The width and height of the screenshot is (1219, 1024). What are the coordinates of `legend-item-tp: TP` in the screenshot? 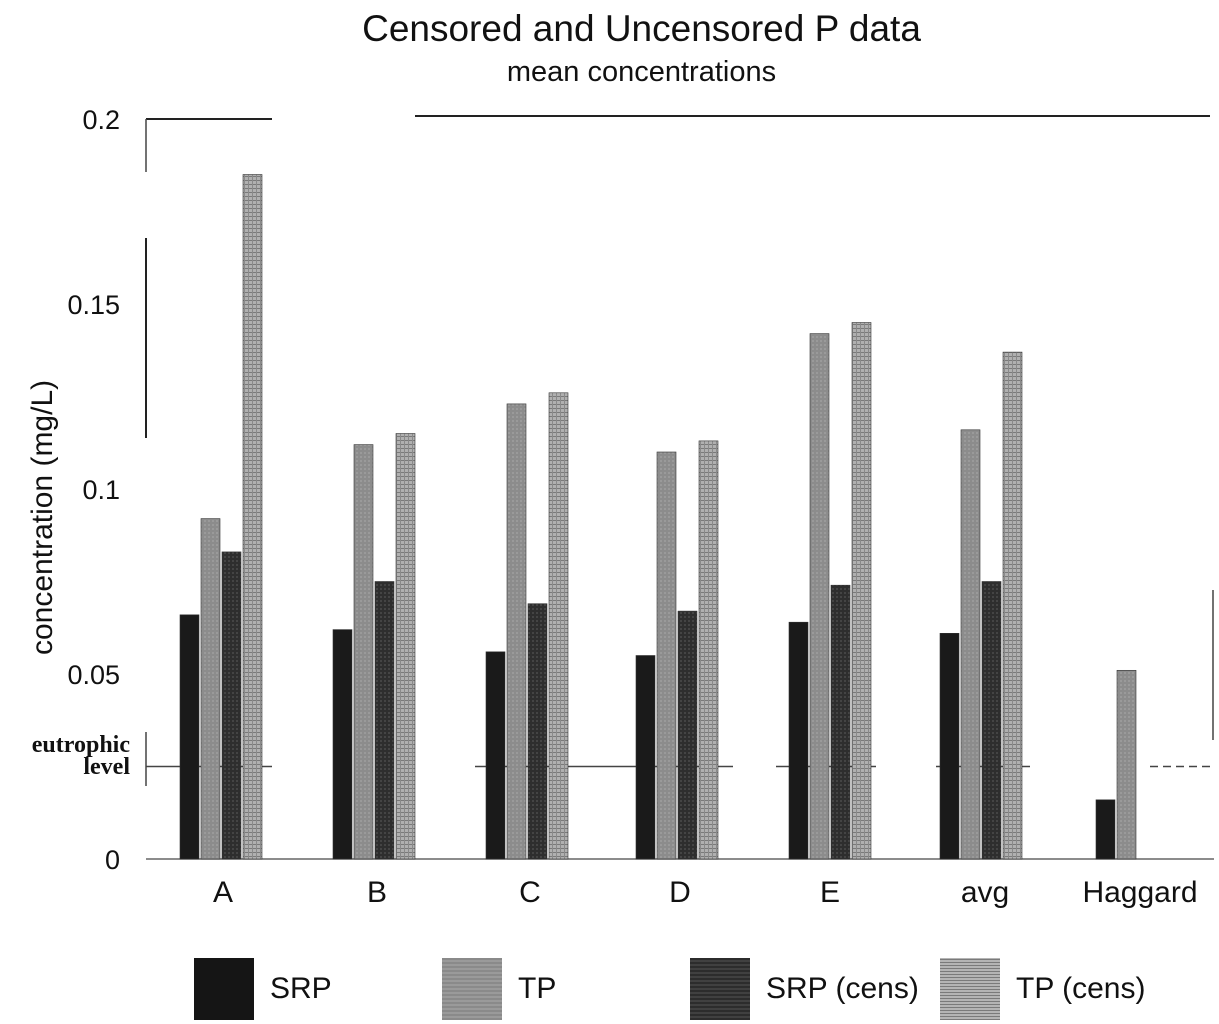 It's located at (499, 989).